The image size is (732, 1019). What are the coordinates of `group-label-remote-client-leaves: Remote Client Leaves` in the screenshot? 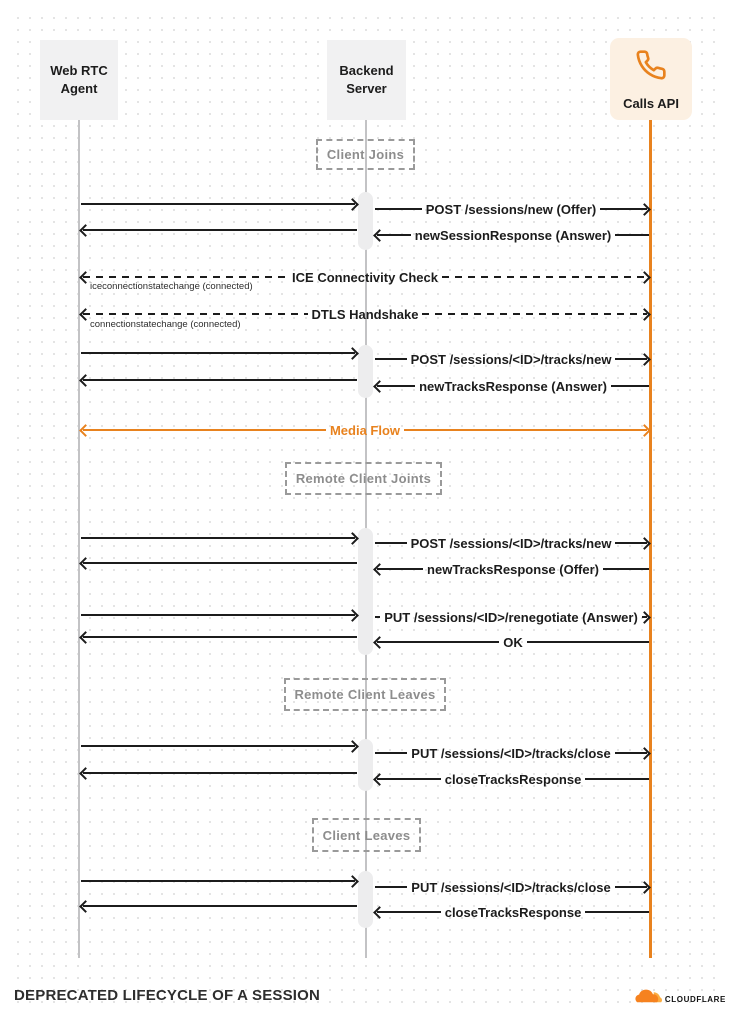 It's located at (365, 694).